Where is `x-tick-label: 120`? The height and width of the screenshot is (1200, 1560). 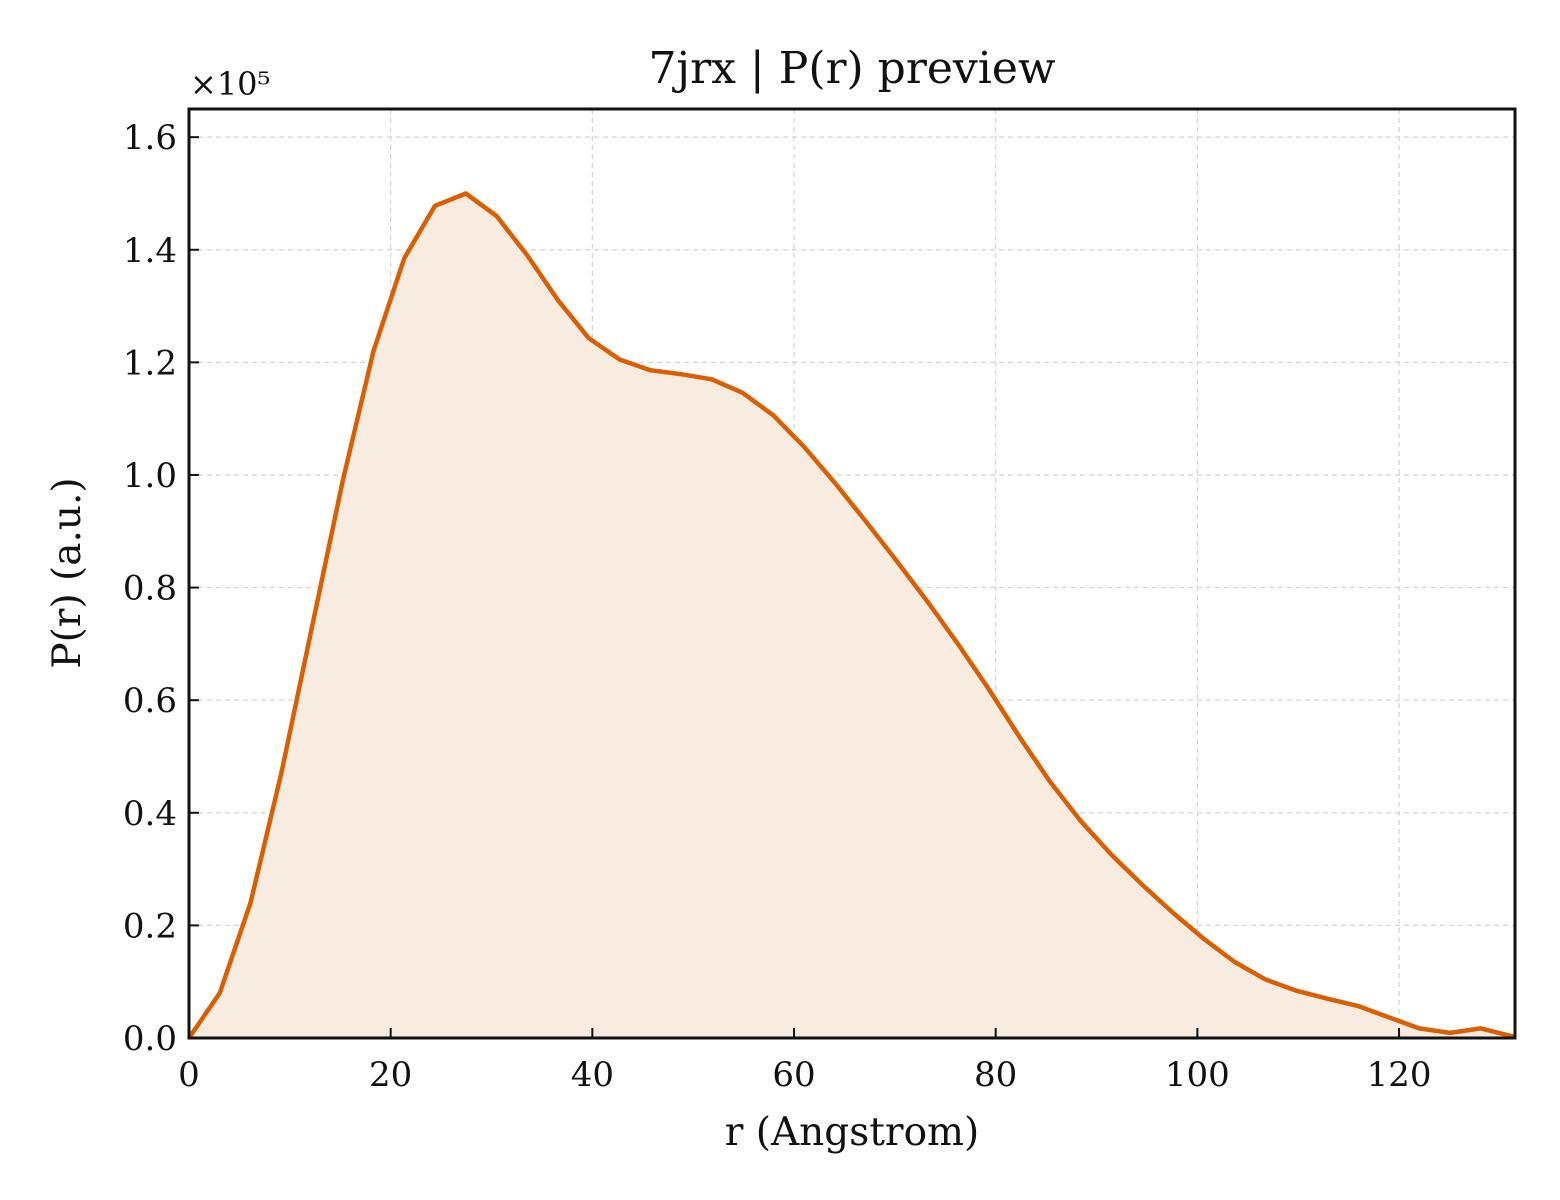 x-tick-label: 120 is located at coordinates (1399, 1075).